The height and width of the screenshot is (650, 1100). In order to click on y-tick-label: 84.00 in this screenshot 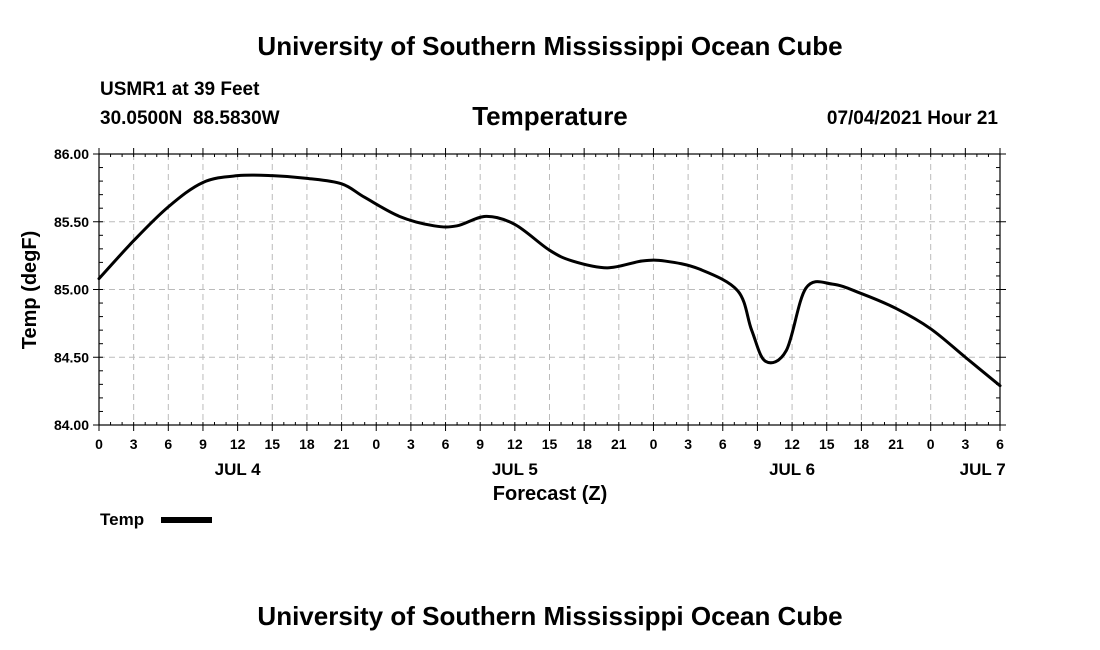, I will do `click(71, 425)`.